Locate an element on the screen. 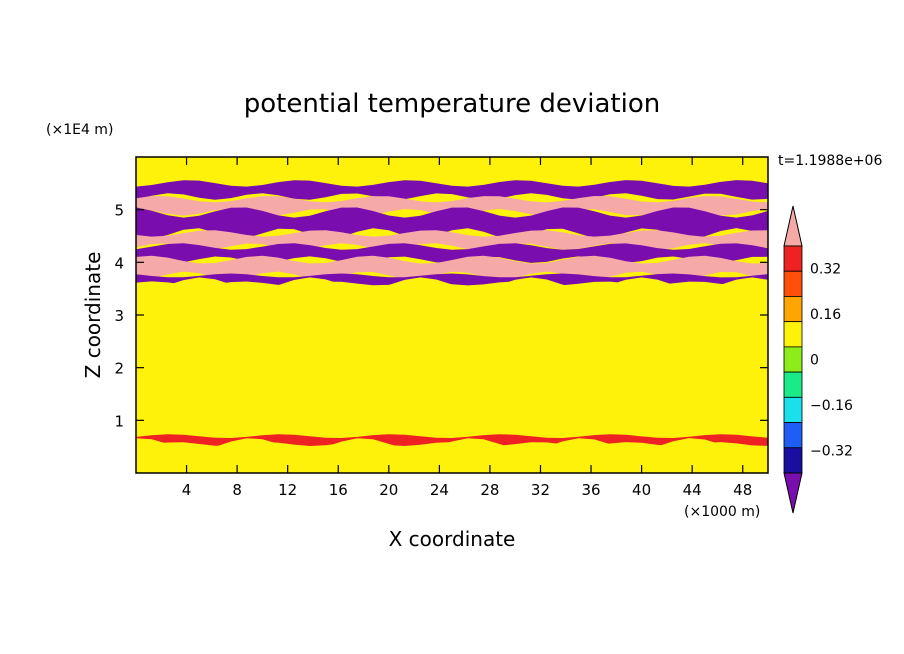  colorbar: 0.32 0.16 0 −0.16 −0.32 is located at coordinates (818, 359).